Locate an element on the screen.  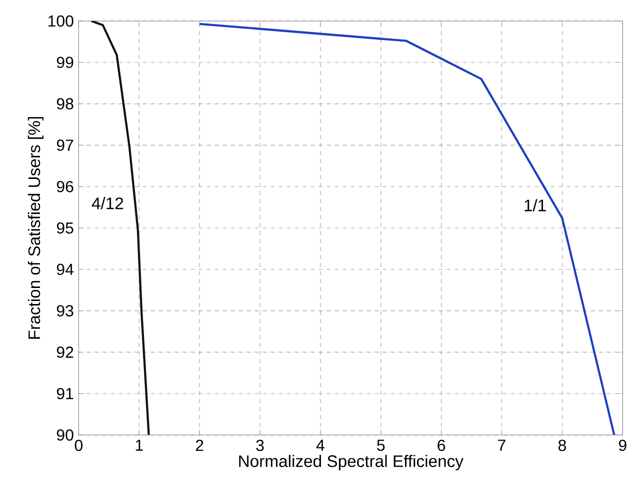
x-axis-title: Normalized Spectral Efficiency is located at coordinates (351, 462).